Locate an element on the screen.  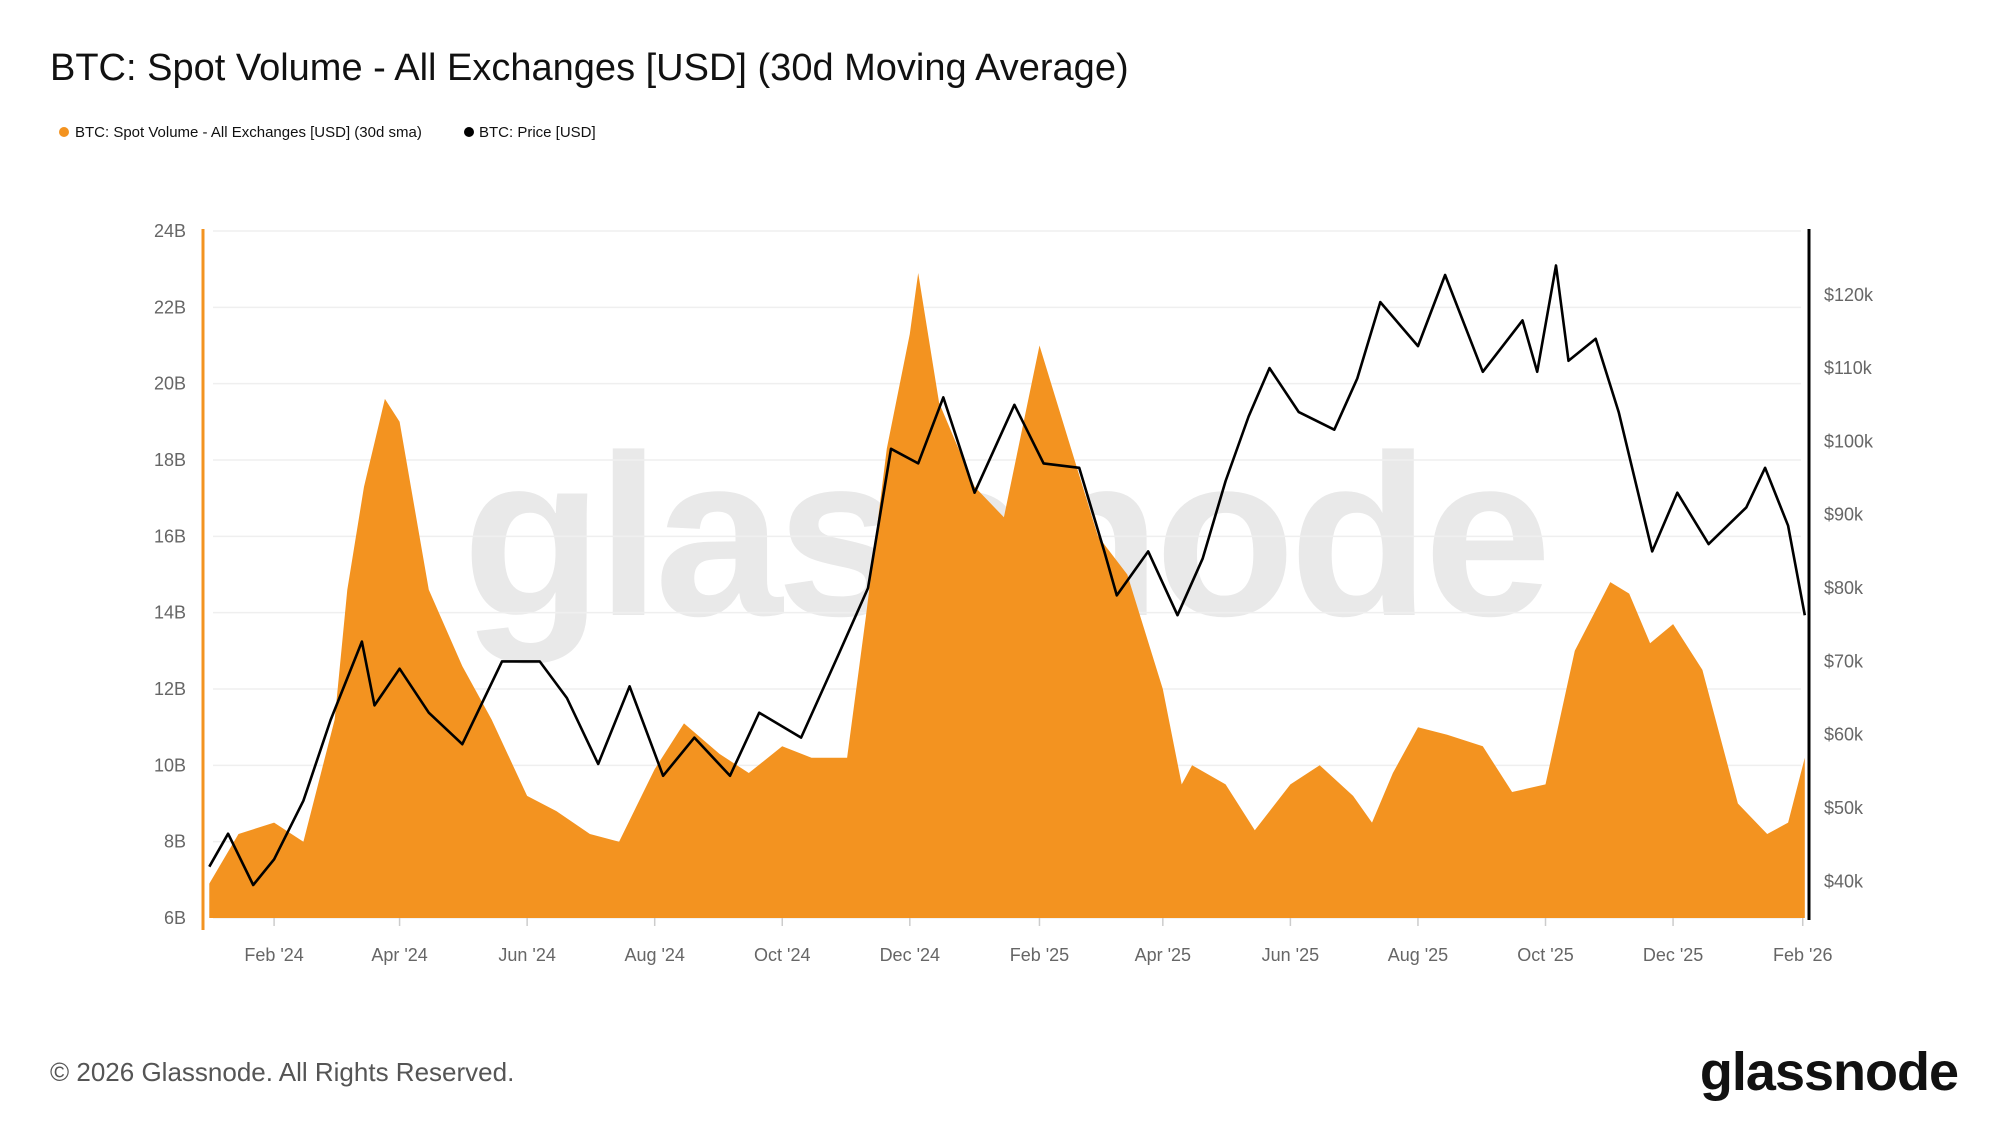
left-tick-label: 24B is located at coordinates (170, 231).